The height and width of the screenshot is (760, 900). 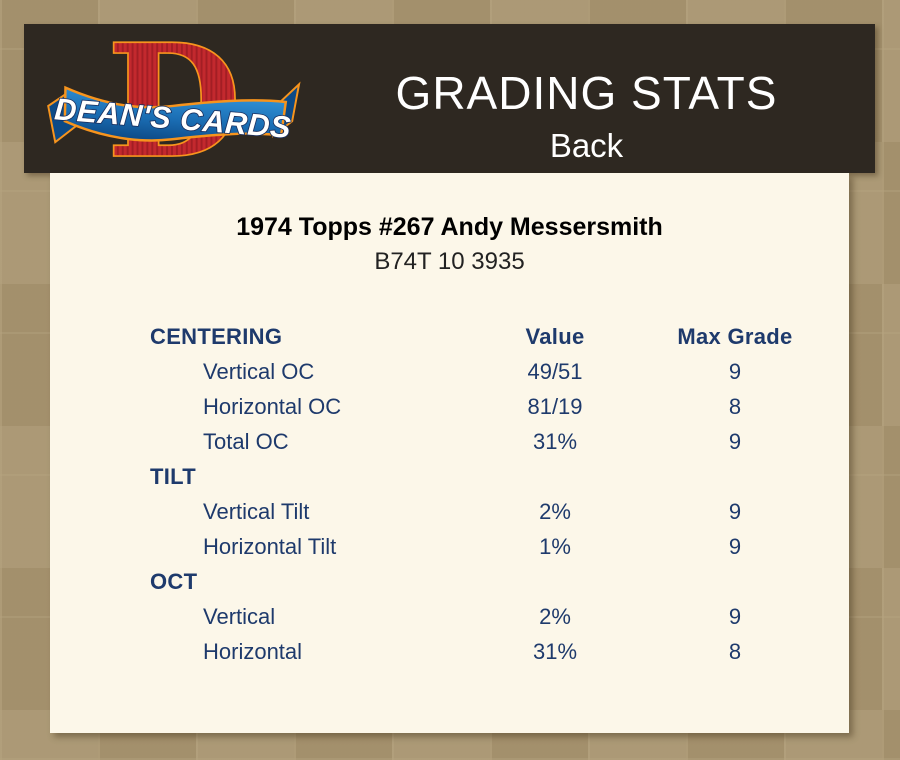 I want to click on card-serial-number: B74T 10 3935, so click(x=449, y=261).